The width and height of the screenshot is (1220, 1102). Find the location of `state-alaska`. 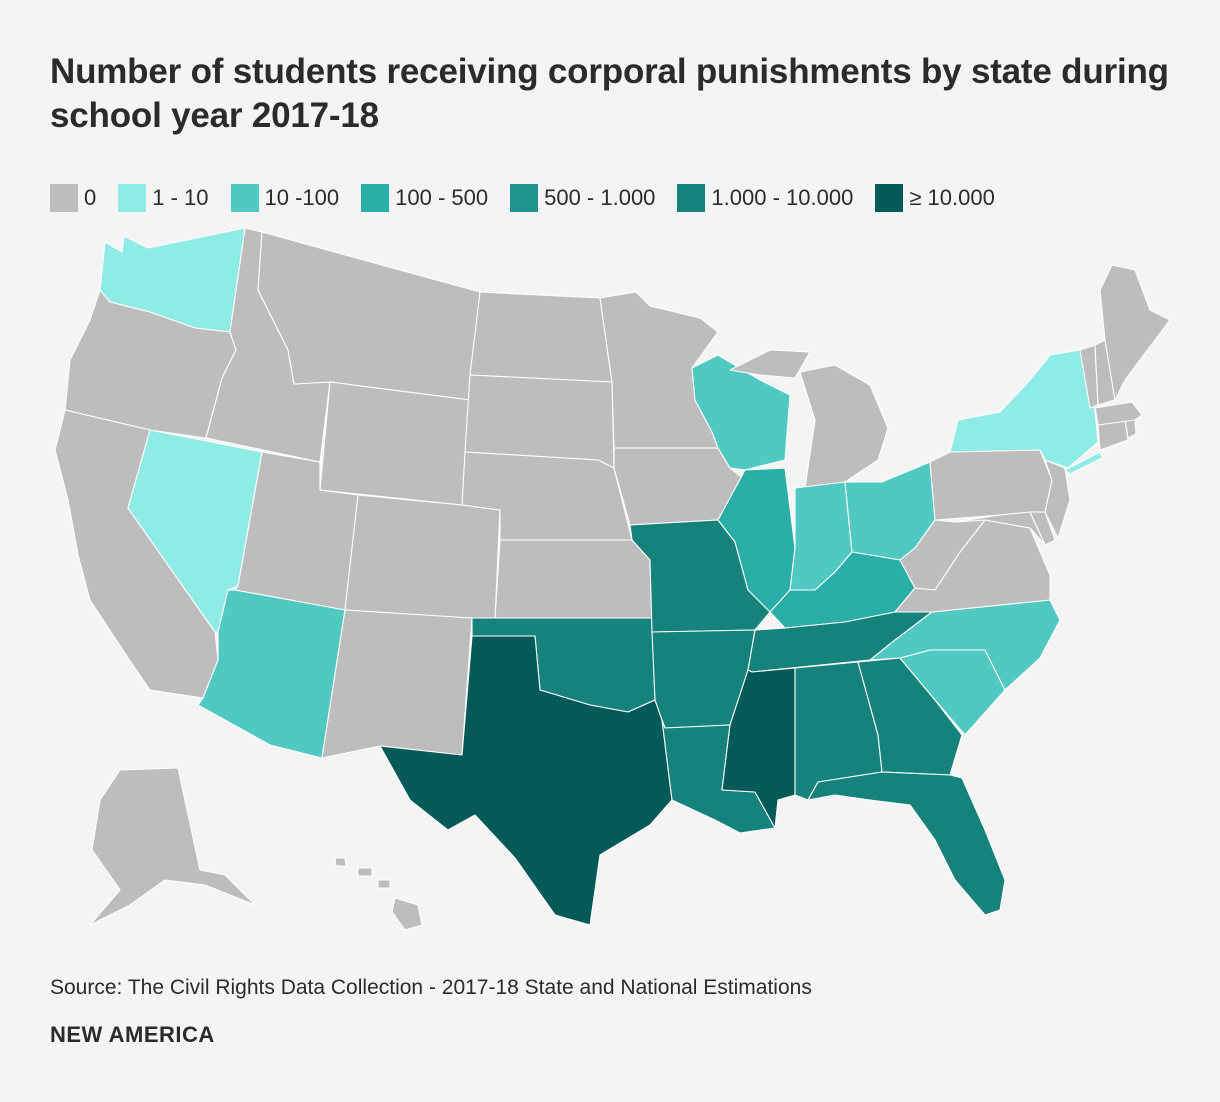

state-alaska is located at coordinates (172, 846).